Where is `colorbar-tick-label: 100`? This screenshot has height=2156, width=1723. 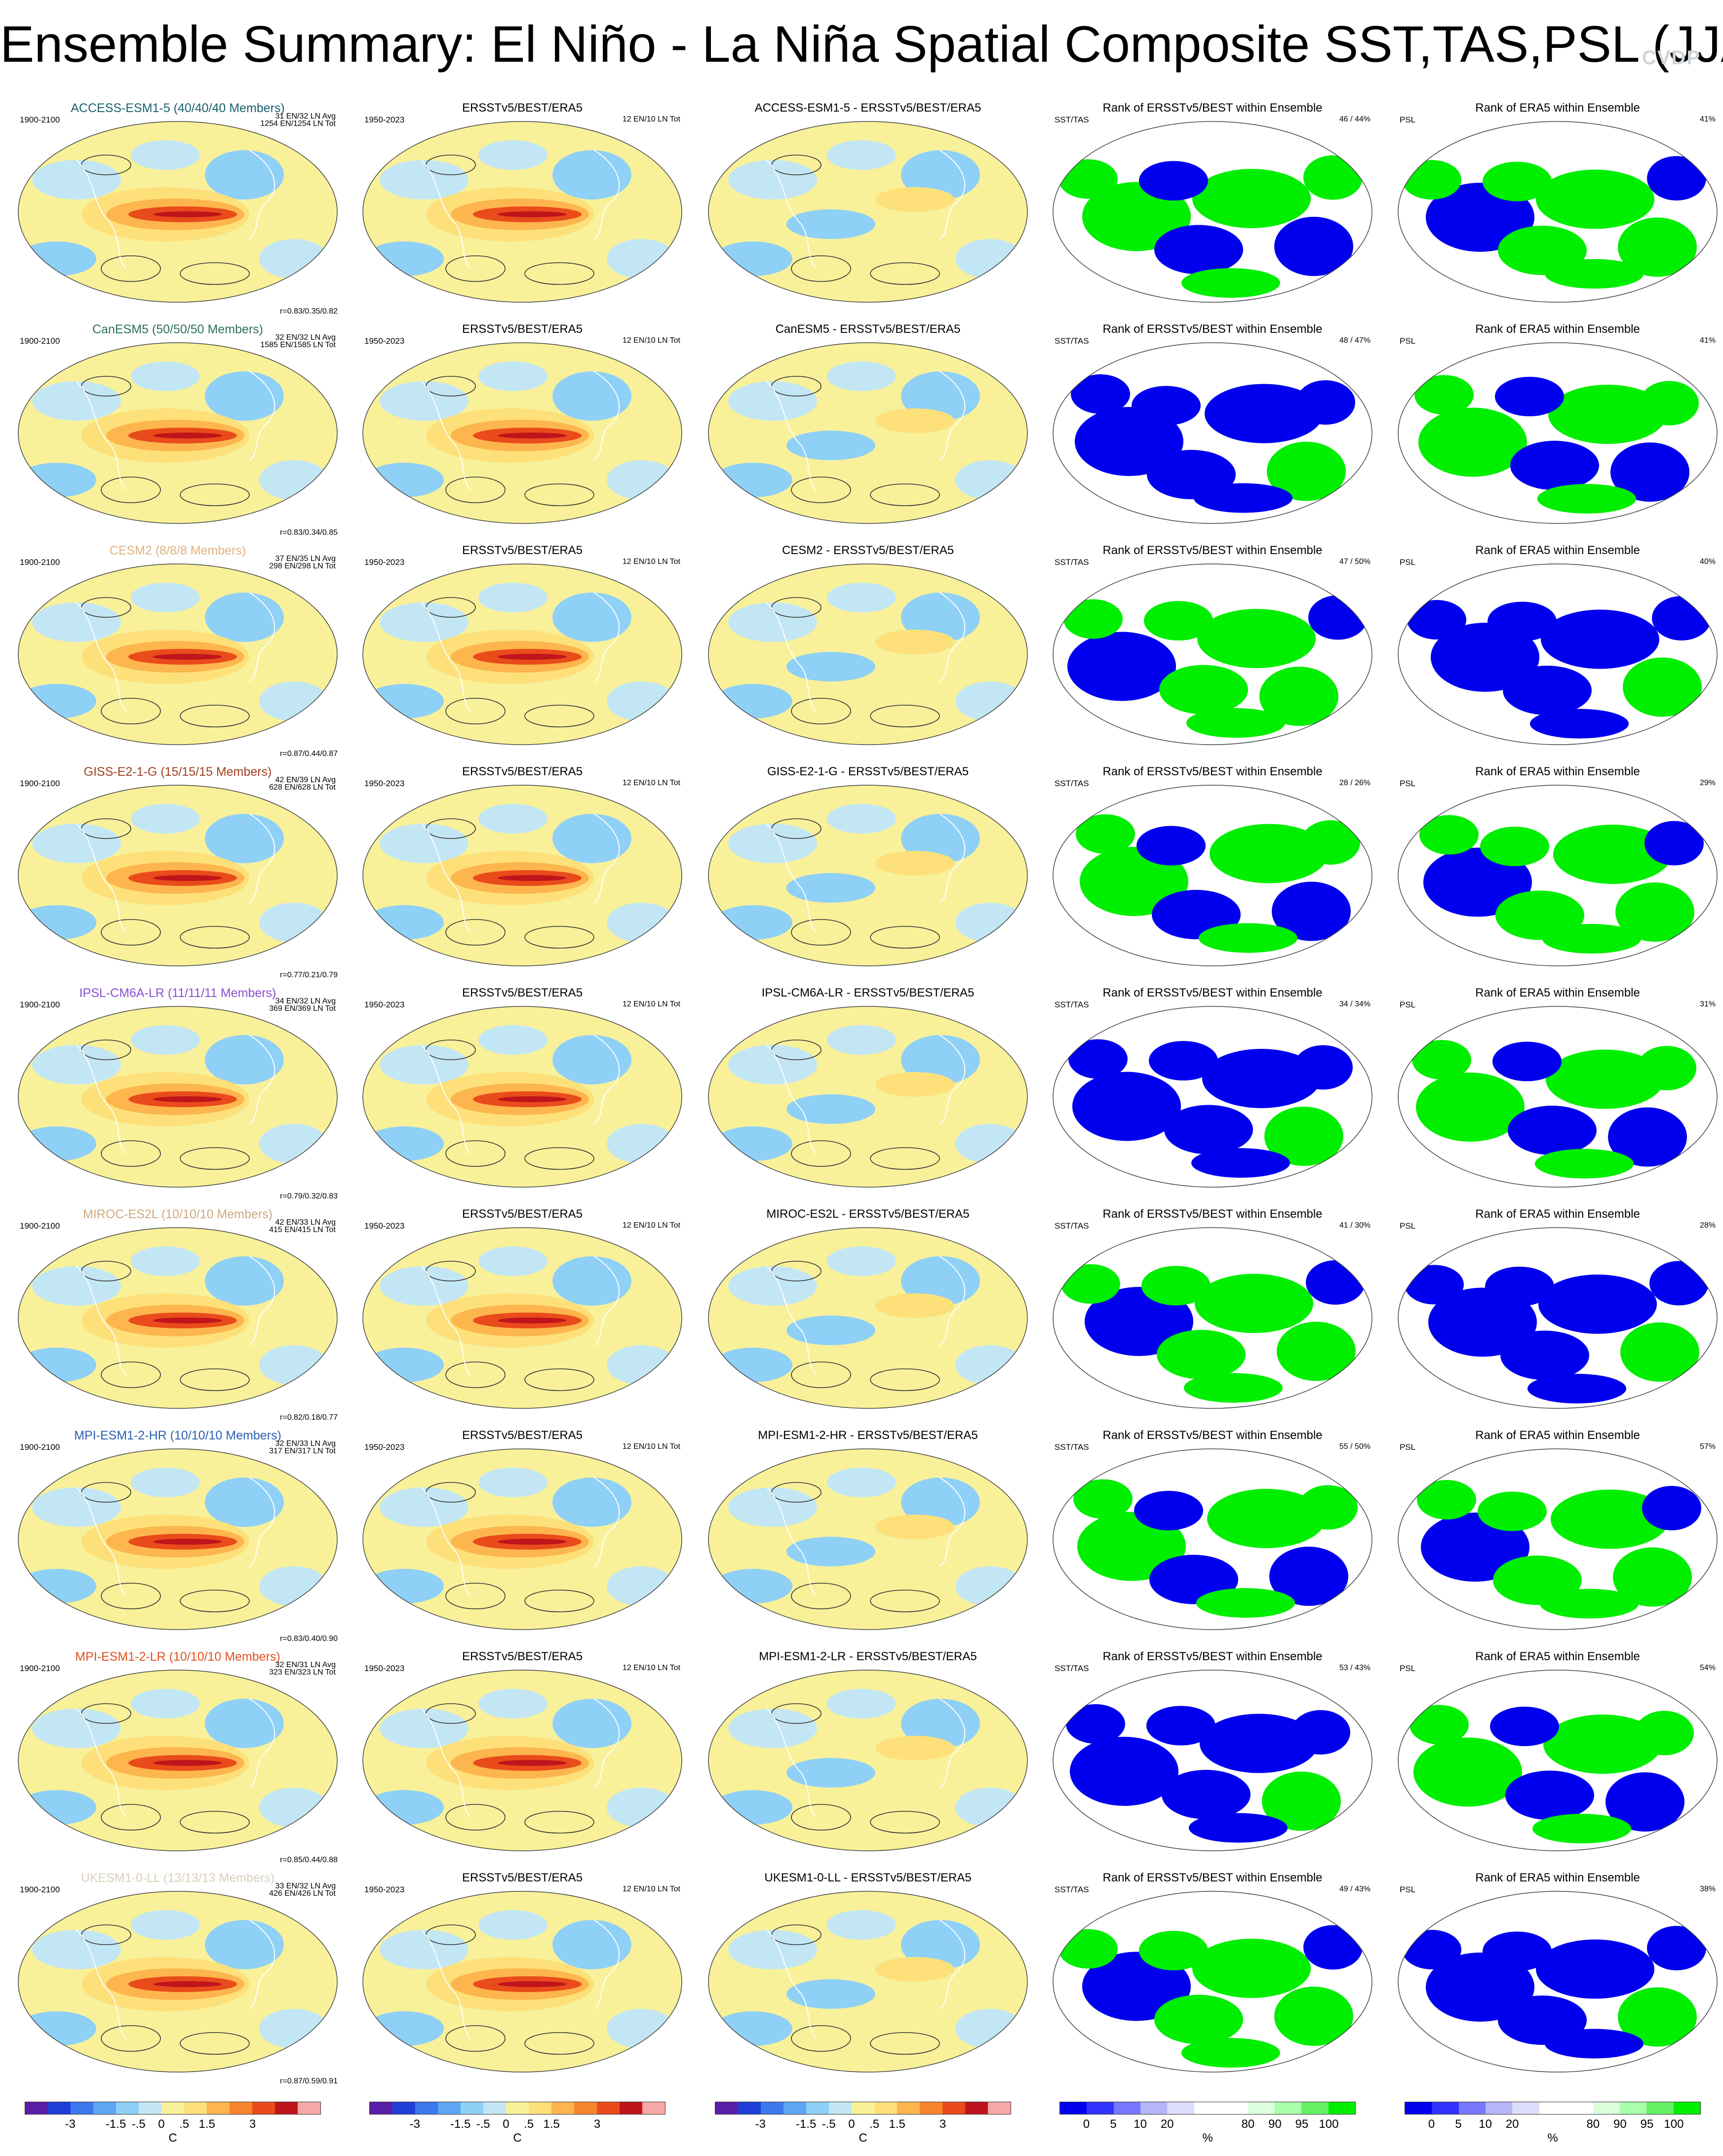
colorbar-tick-label: 100 is located at coordinates (1329, 2124).